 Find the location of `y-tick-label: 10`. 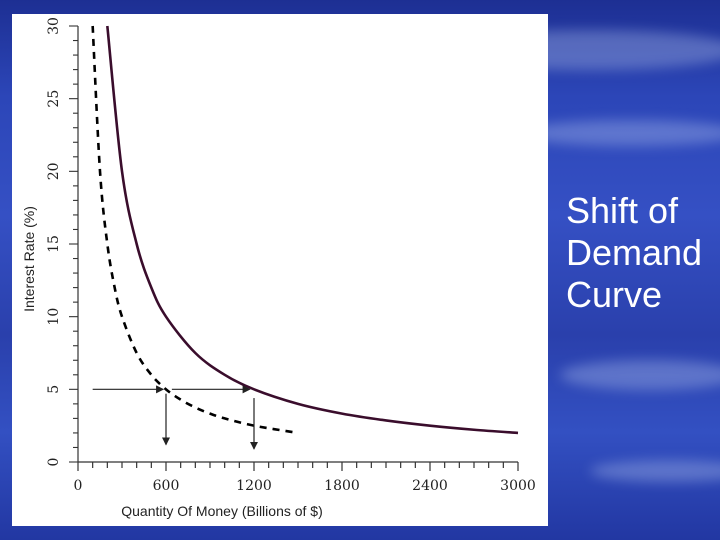

y-tick-label: 10 is located at coordinates (54, 317).